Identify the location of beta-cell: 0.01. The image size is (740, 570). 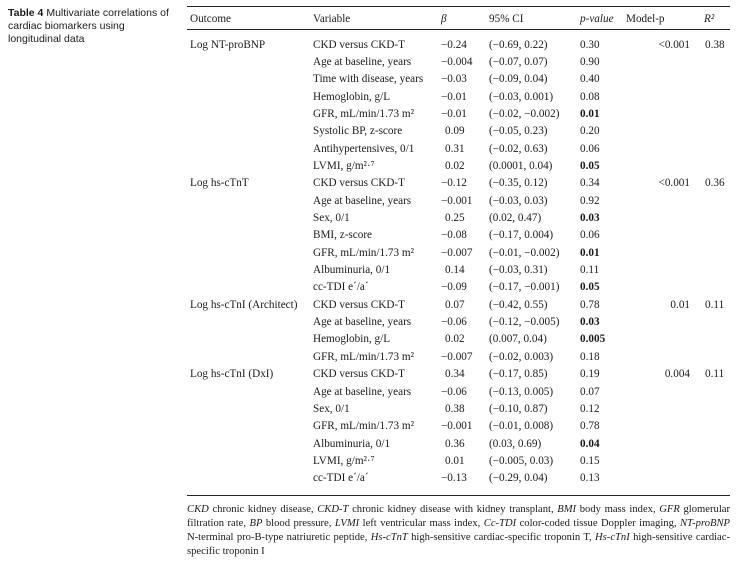
(455, 460).